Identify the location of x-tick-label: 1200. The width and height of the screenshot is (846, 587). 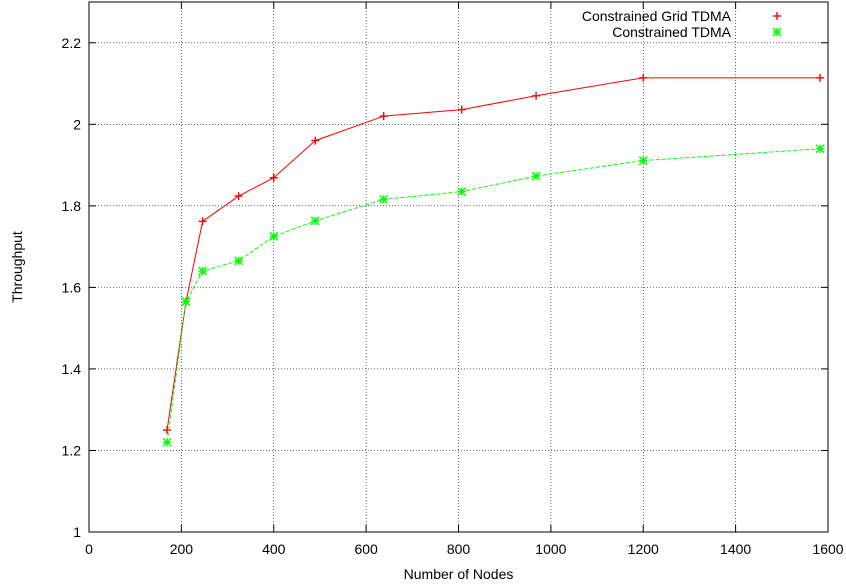
(643, 549).